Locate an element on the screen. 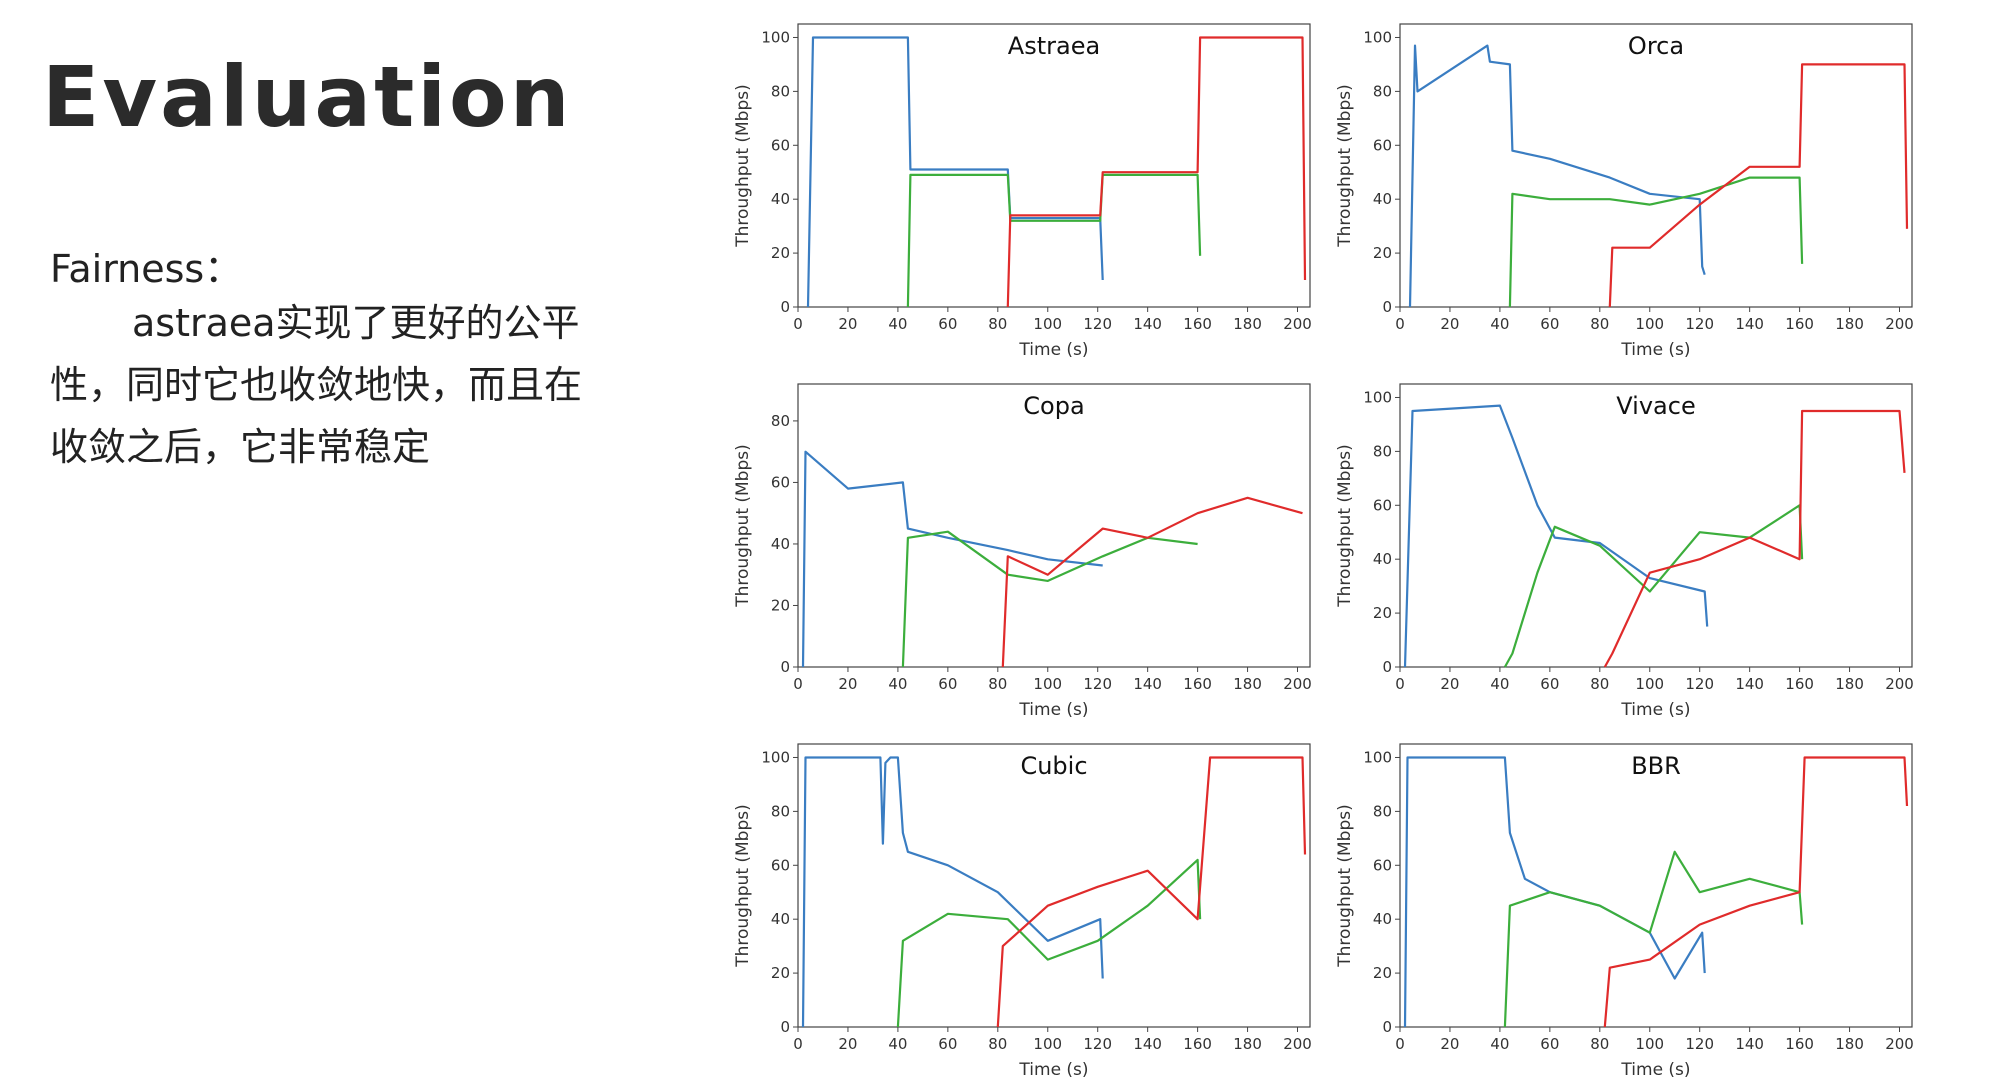  chart-title: Astraea is located at coordinates (1054, 46).